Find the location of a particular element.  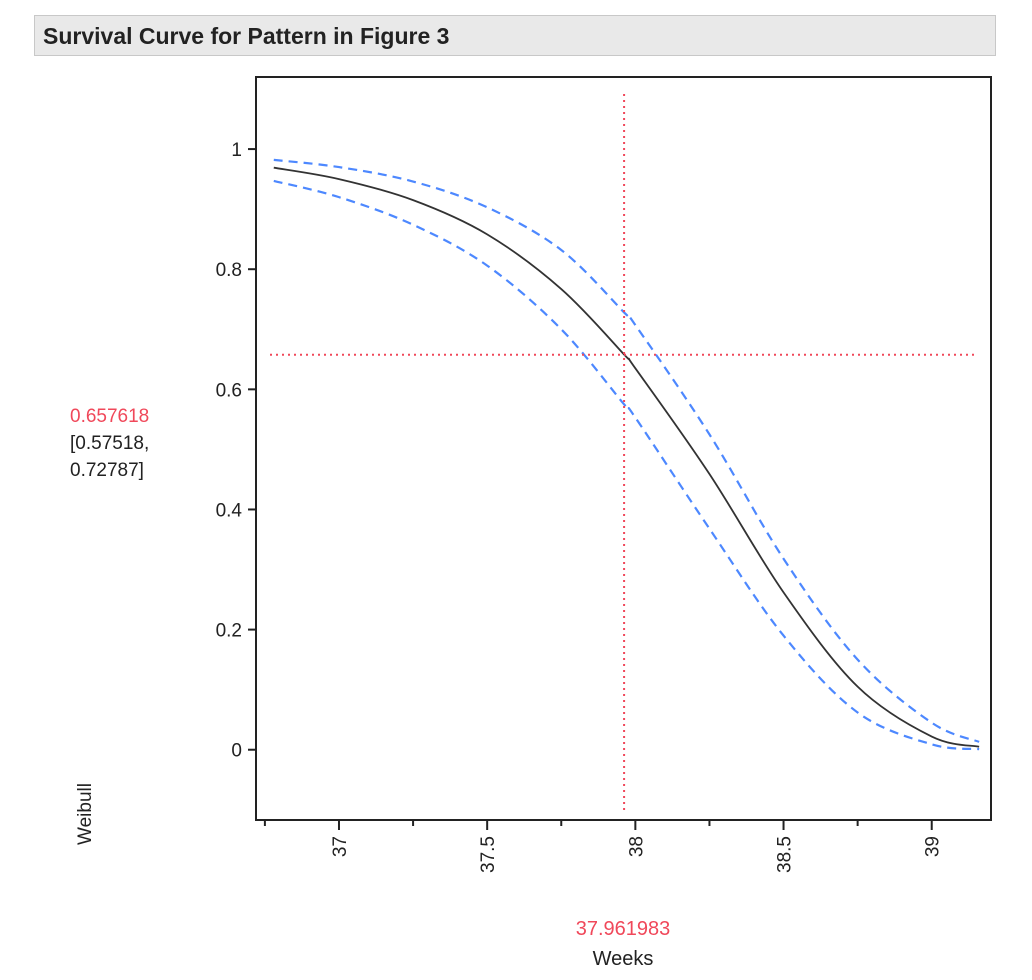

chart-title: Survival Curve for Pattern in Figure 3 is located at coordinates (246, 36).